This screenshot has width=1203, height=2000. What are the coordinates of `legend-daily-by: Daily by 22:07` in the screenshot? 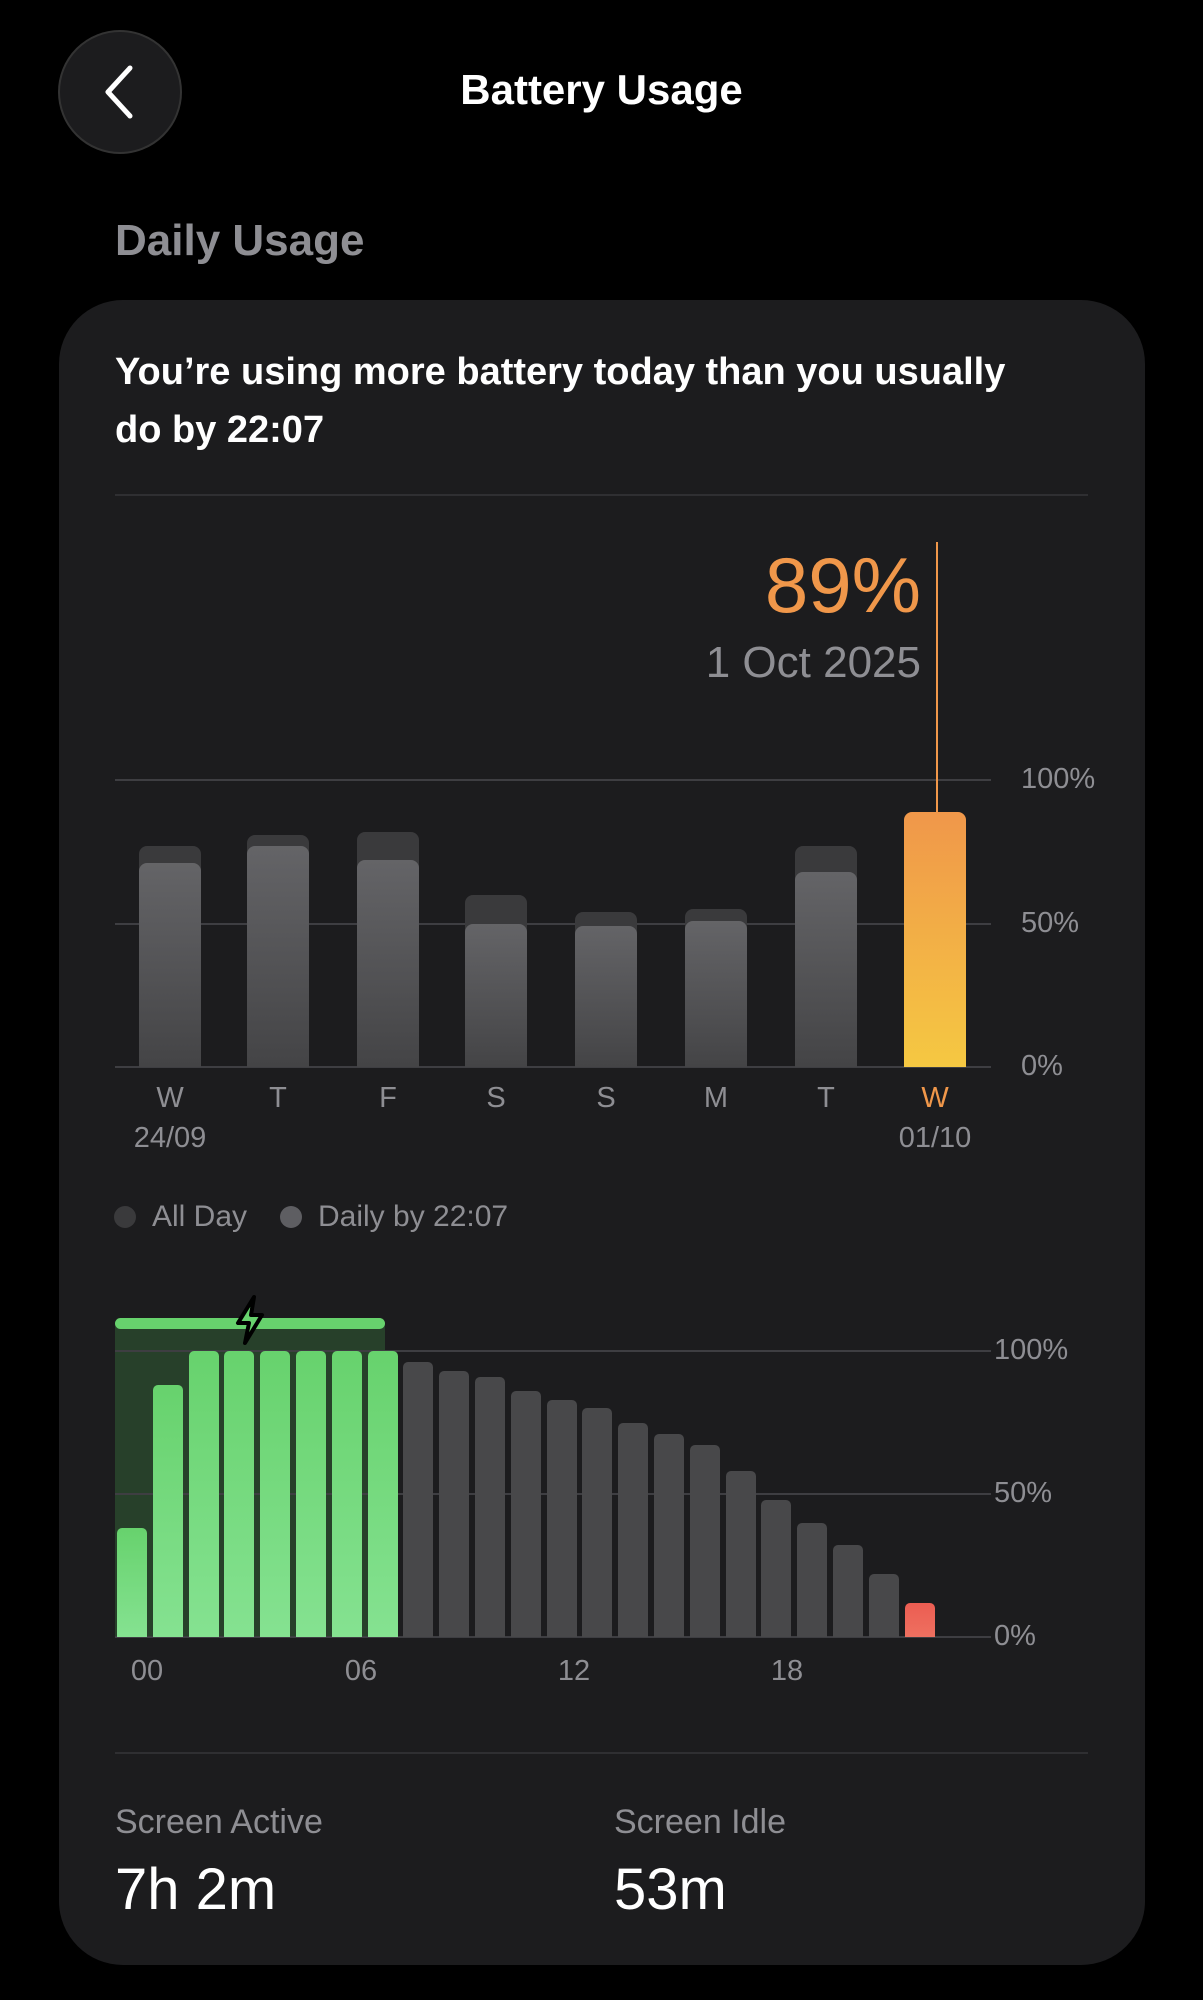 It's located at (413, 1216).